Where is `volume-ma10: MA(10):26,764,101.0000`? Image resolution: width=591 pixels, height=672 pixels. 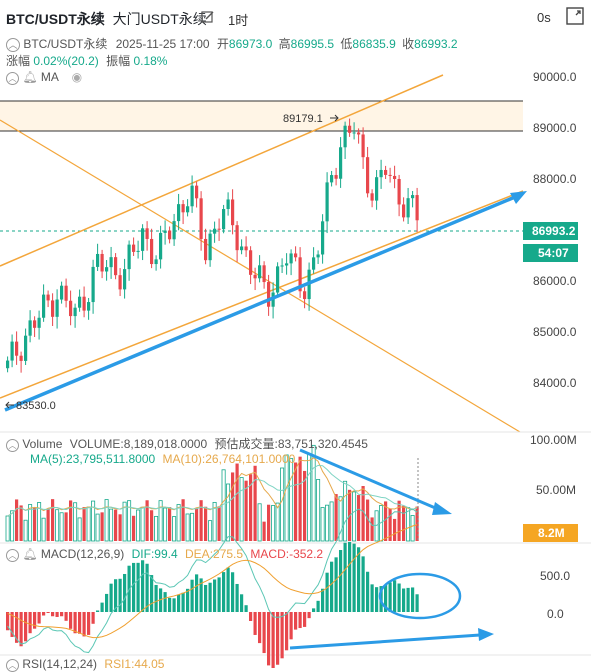
volume-ma10: MA(10):26,764,101.0000 is located at coordinates (229, 459).